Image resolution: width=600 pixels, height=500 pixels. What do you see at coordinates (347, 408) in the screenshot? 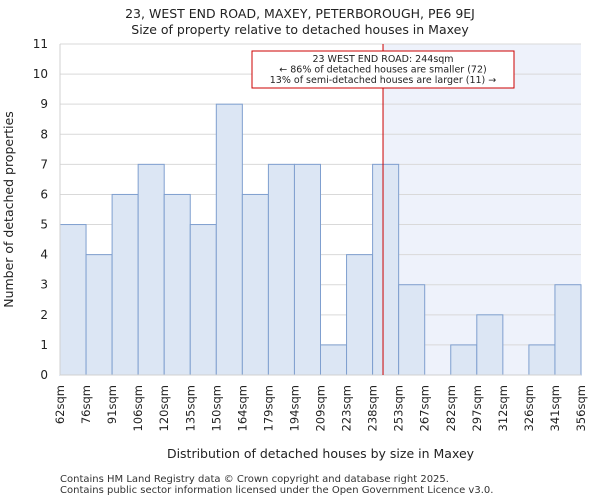
I see `x-tick-label: 223sqm` at bounding box center [347, 408].